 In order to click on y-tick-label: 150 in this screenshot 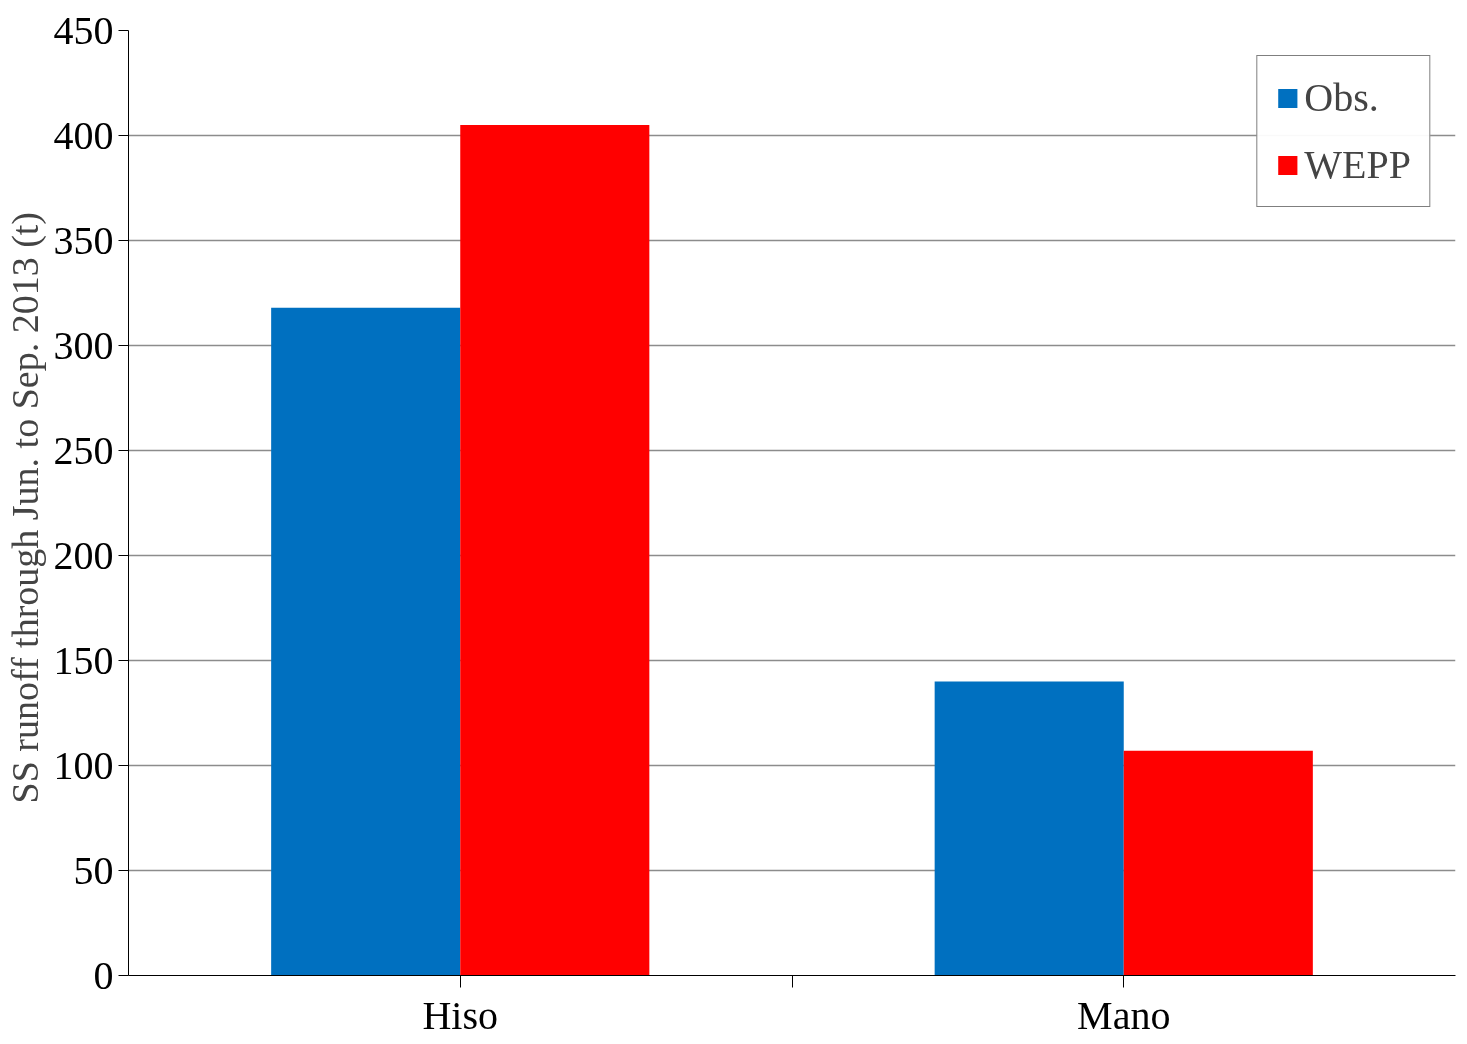, I will do `click(83, 660)`.